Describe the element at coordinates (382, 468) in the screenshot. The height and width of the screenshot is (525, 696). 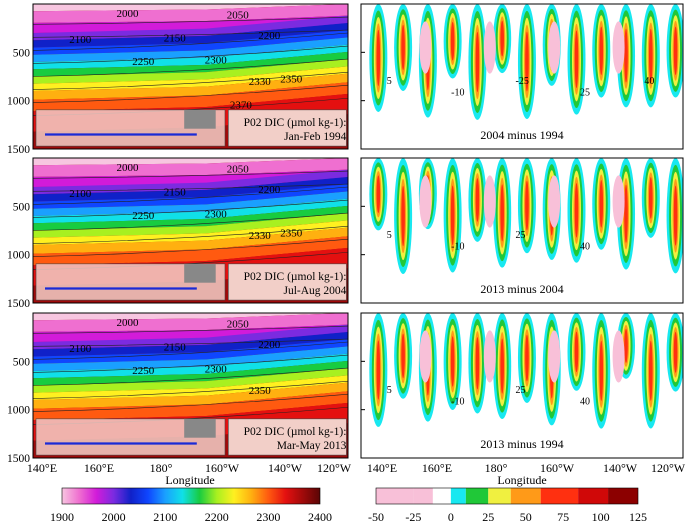
I see `x-tick-label: 140°E` at that location.